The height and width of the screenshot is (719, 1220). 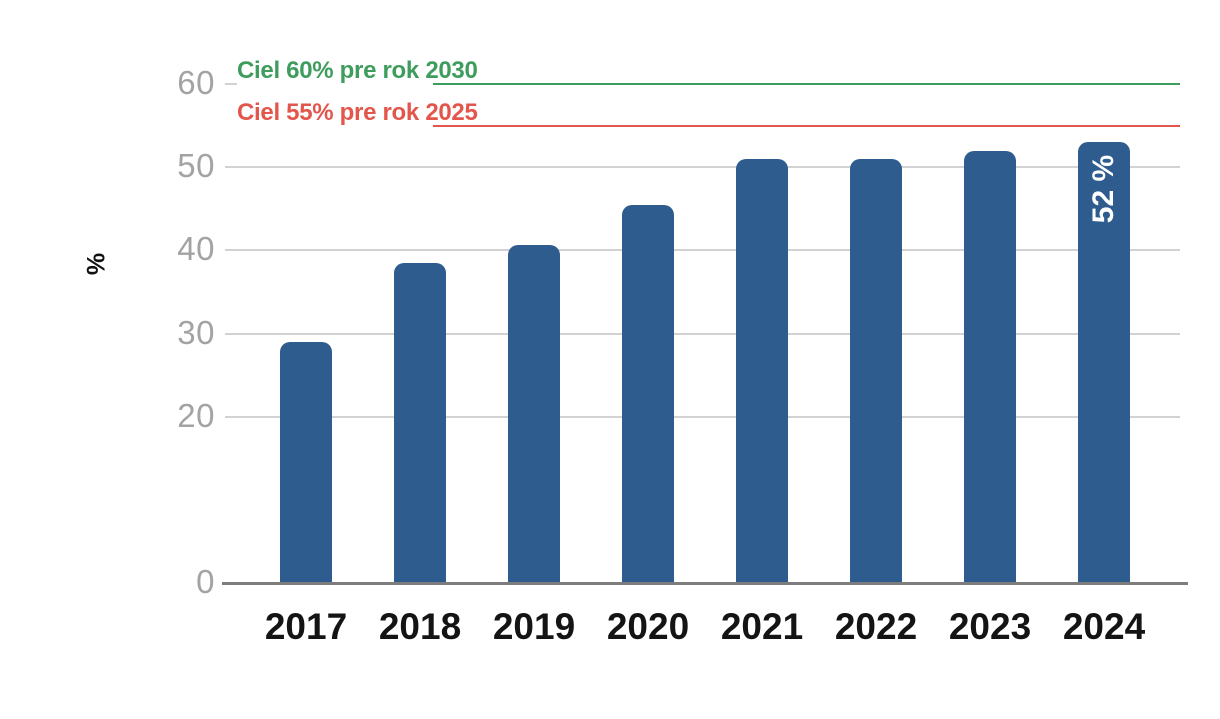 What do you see at coordinates (705, 583) in the screenshot?
I see `x-axis-line` at bounding box center [705, 583].